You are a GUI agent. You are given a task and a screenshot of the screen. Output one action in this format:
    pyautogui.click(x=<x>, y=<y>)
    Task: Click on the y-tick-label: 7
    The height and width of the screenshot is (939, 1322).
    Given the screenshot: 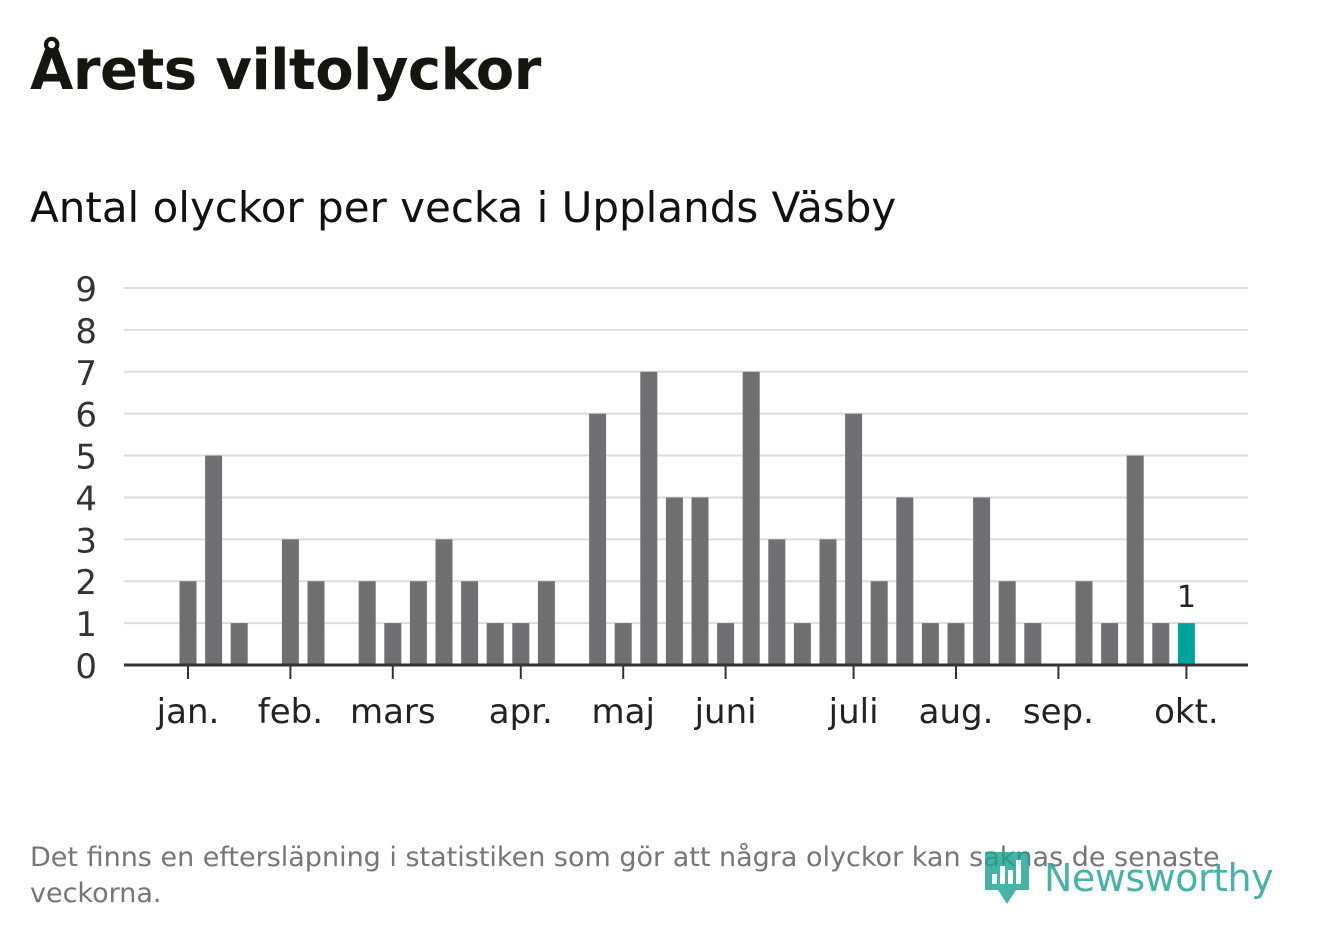 What is the action you would take?
    pyautogui.click(x=86, y=374)
    